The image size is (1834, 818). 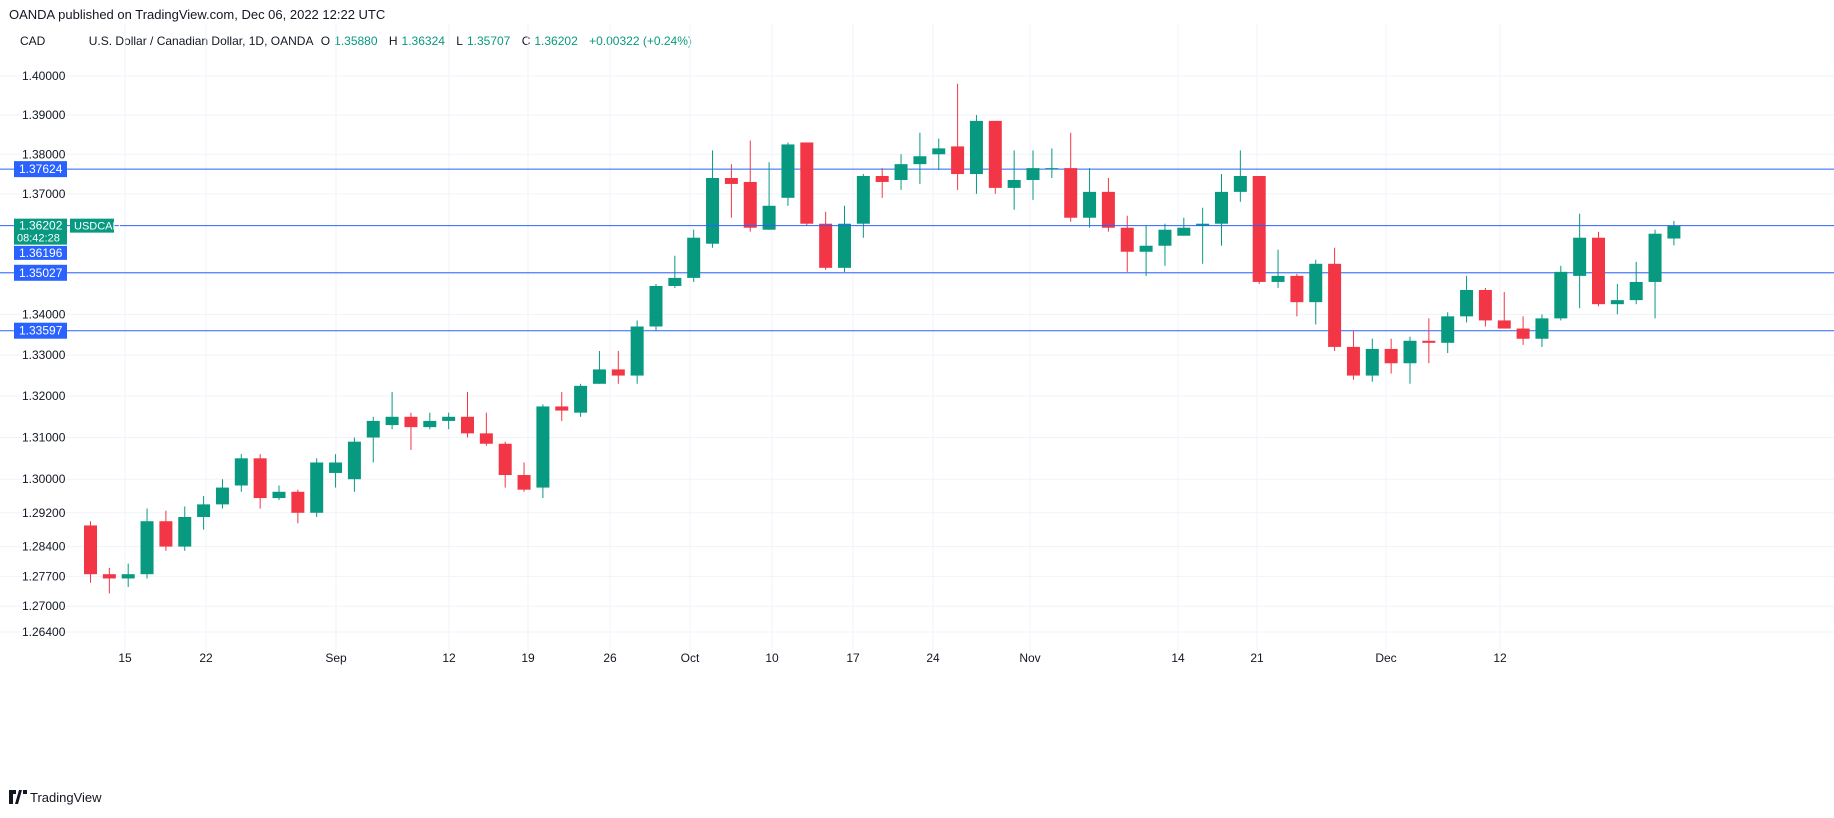 What do you see at coordinates (41, 331) in the screenshot?
I see `hline-3-label: 1.33597` at bounding box center [41, 331].